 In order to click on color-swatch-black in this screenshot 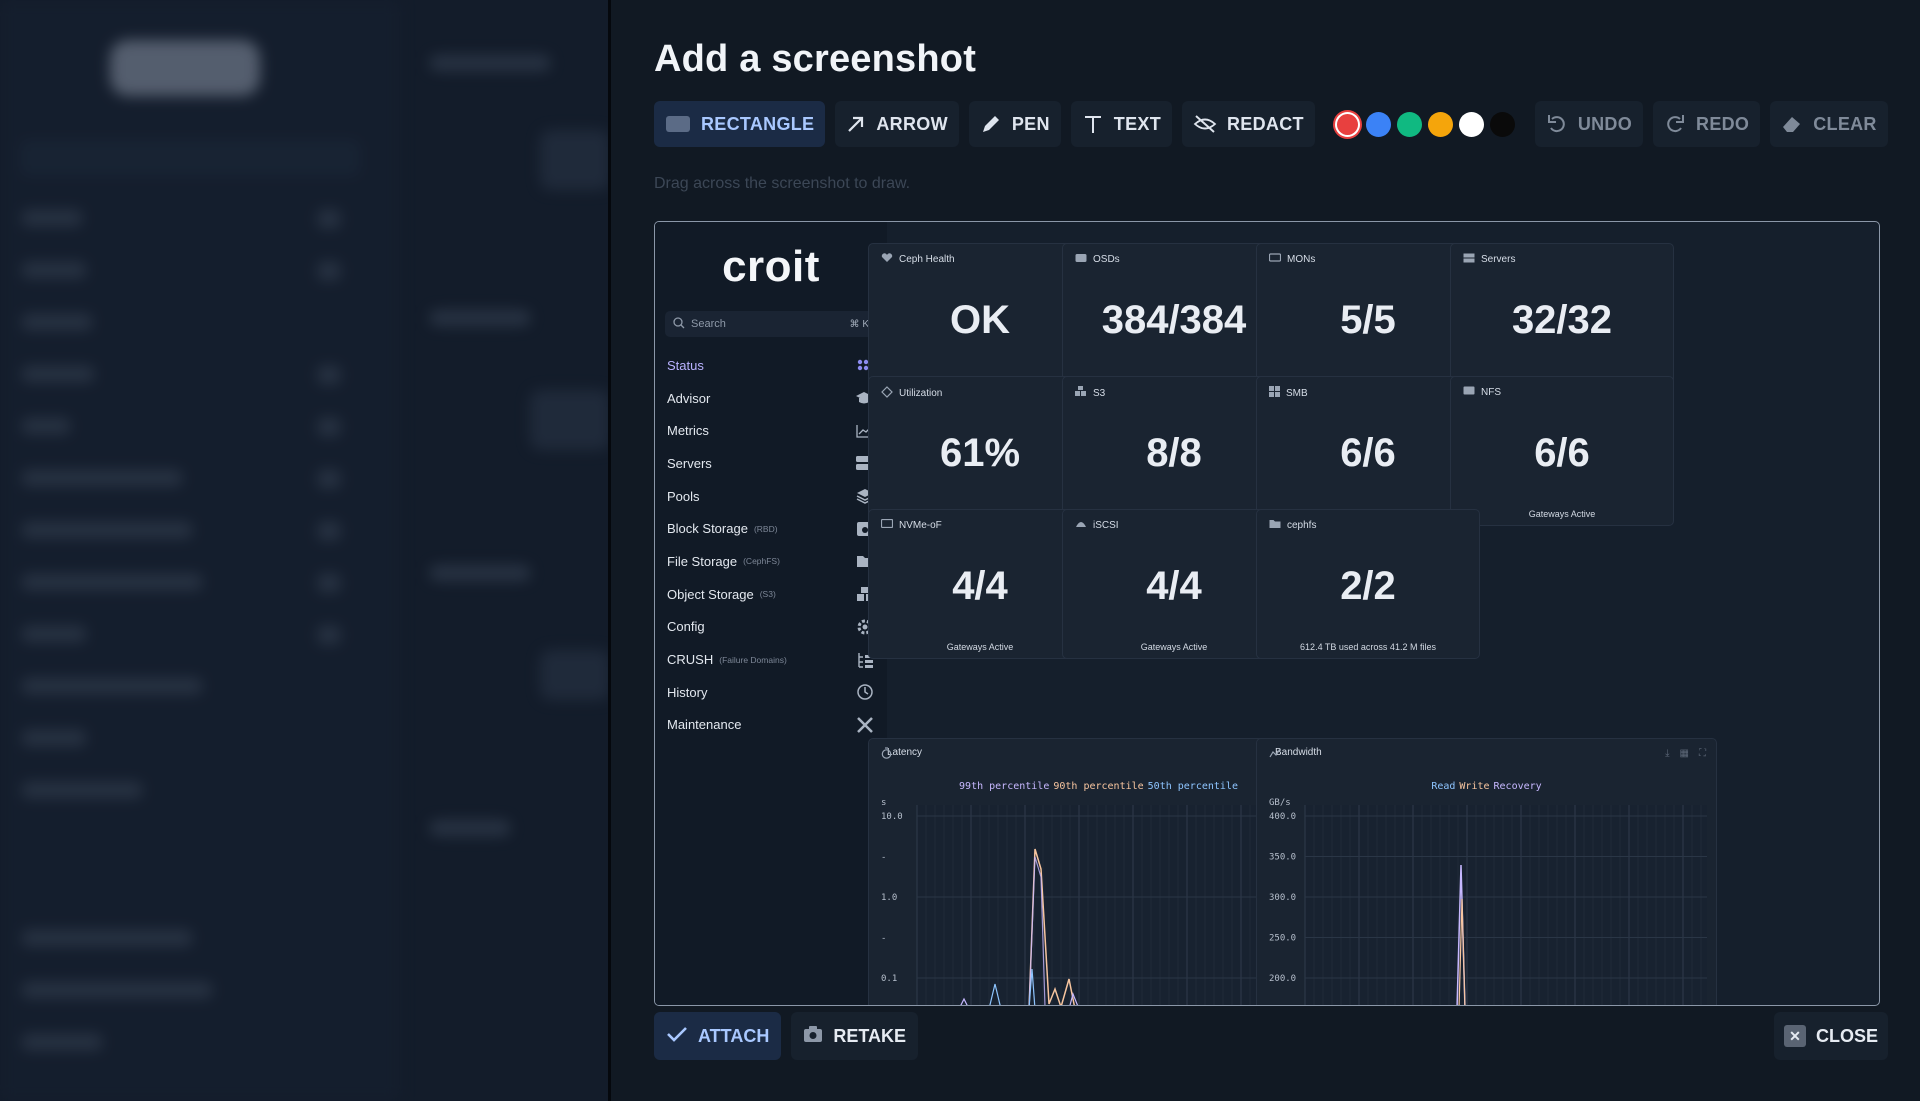, I will do `click(1502, 124)`.